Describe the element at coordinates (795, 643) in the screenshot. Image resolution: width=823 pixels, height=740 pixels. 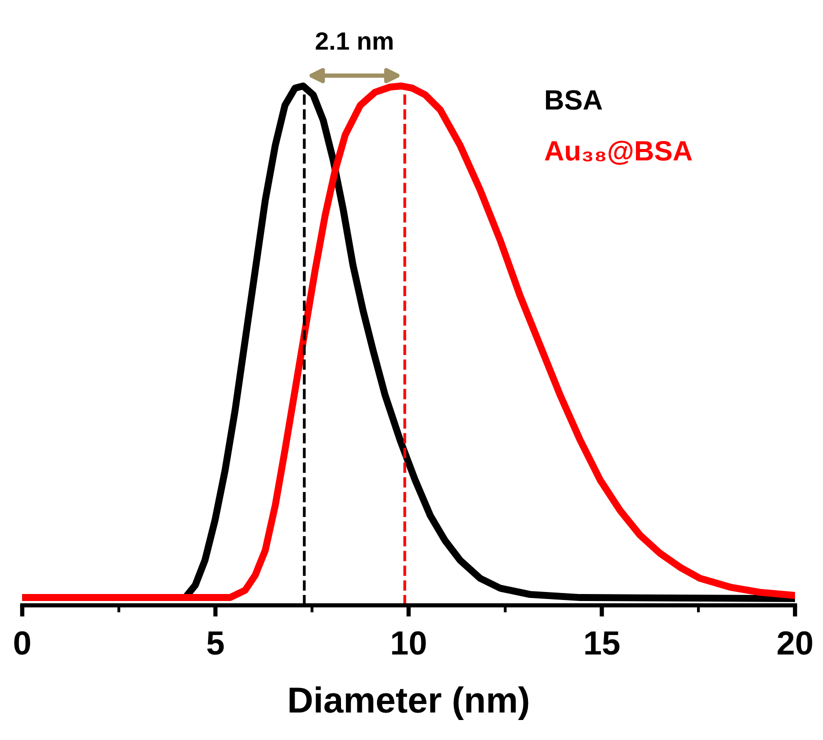
I see `x-tick-label: 20` at that location.